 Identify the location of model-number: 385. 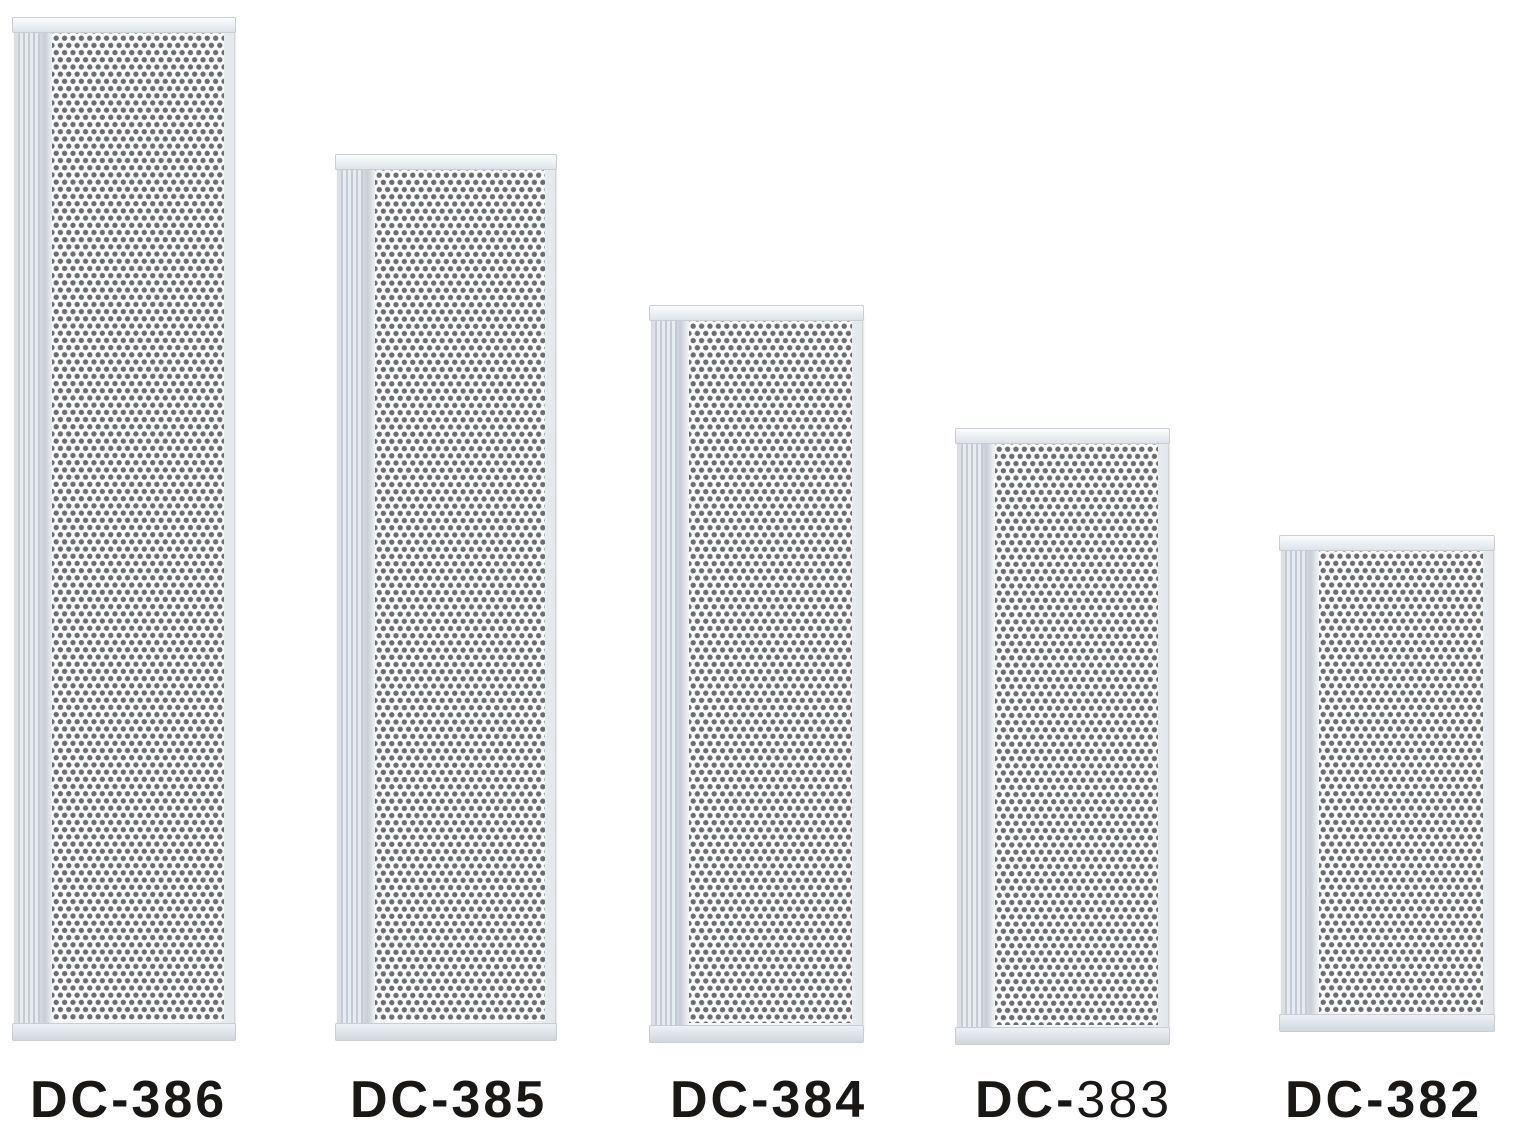
(499, 1100).